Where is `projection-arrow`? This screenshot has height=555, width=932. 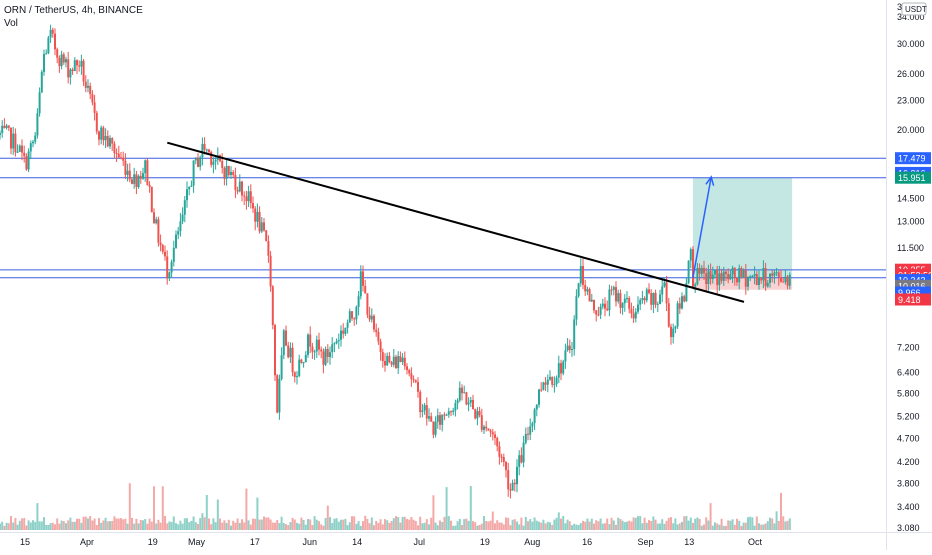 projection-arrow is located at coordinates (702, 227).